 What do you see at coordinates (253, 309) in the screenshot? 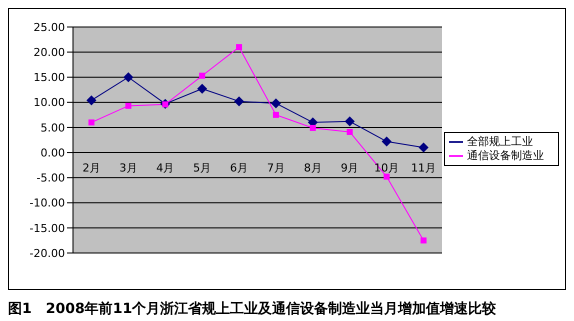
I see `text: 图1 2008年前11个月浙江省规上工业及通信设备制造业当月增加值增速比较` at bounding box center [253, 309].